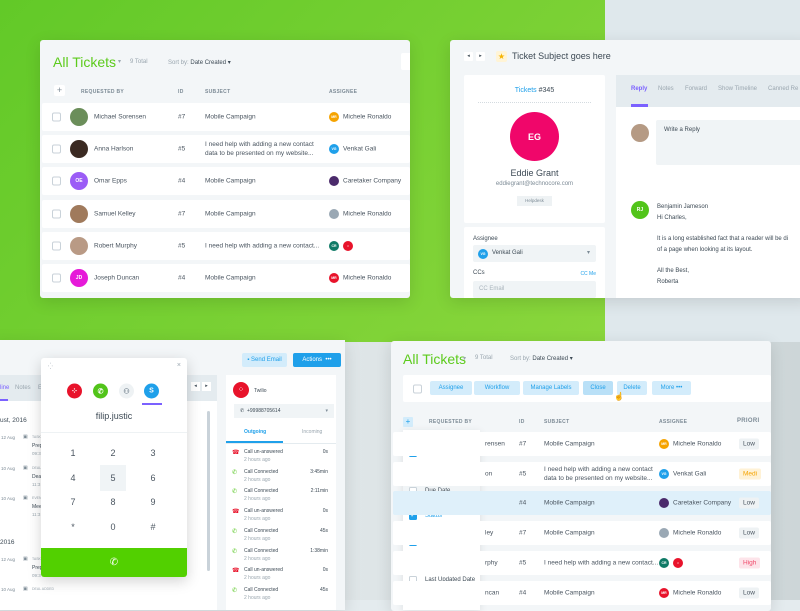  I want to click on dial-key: #, so click(153, 526).